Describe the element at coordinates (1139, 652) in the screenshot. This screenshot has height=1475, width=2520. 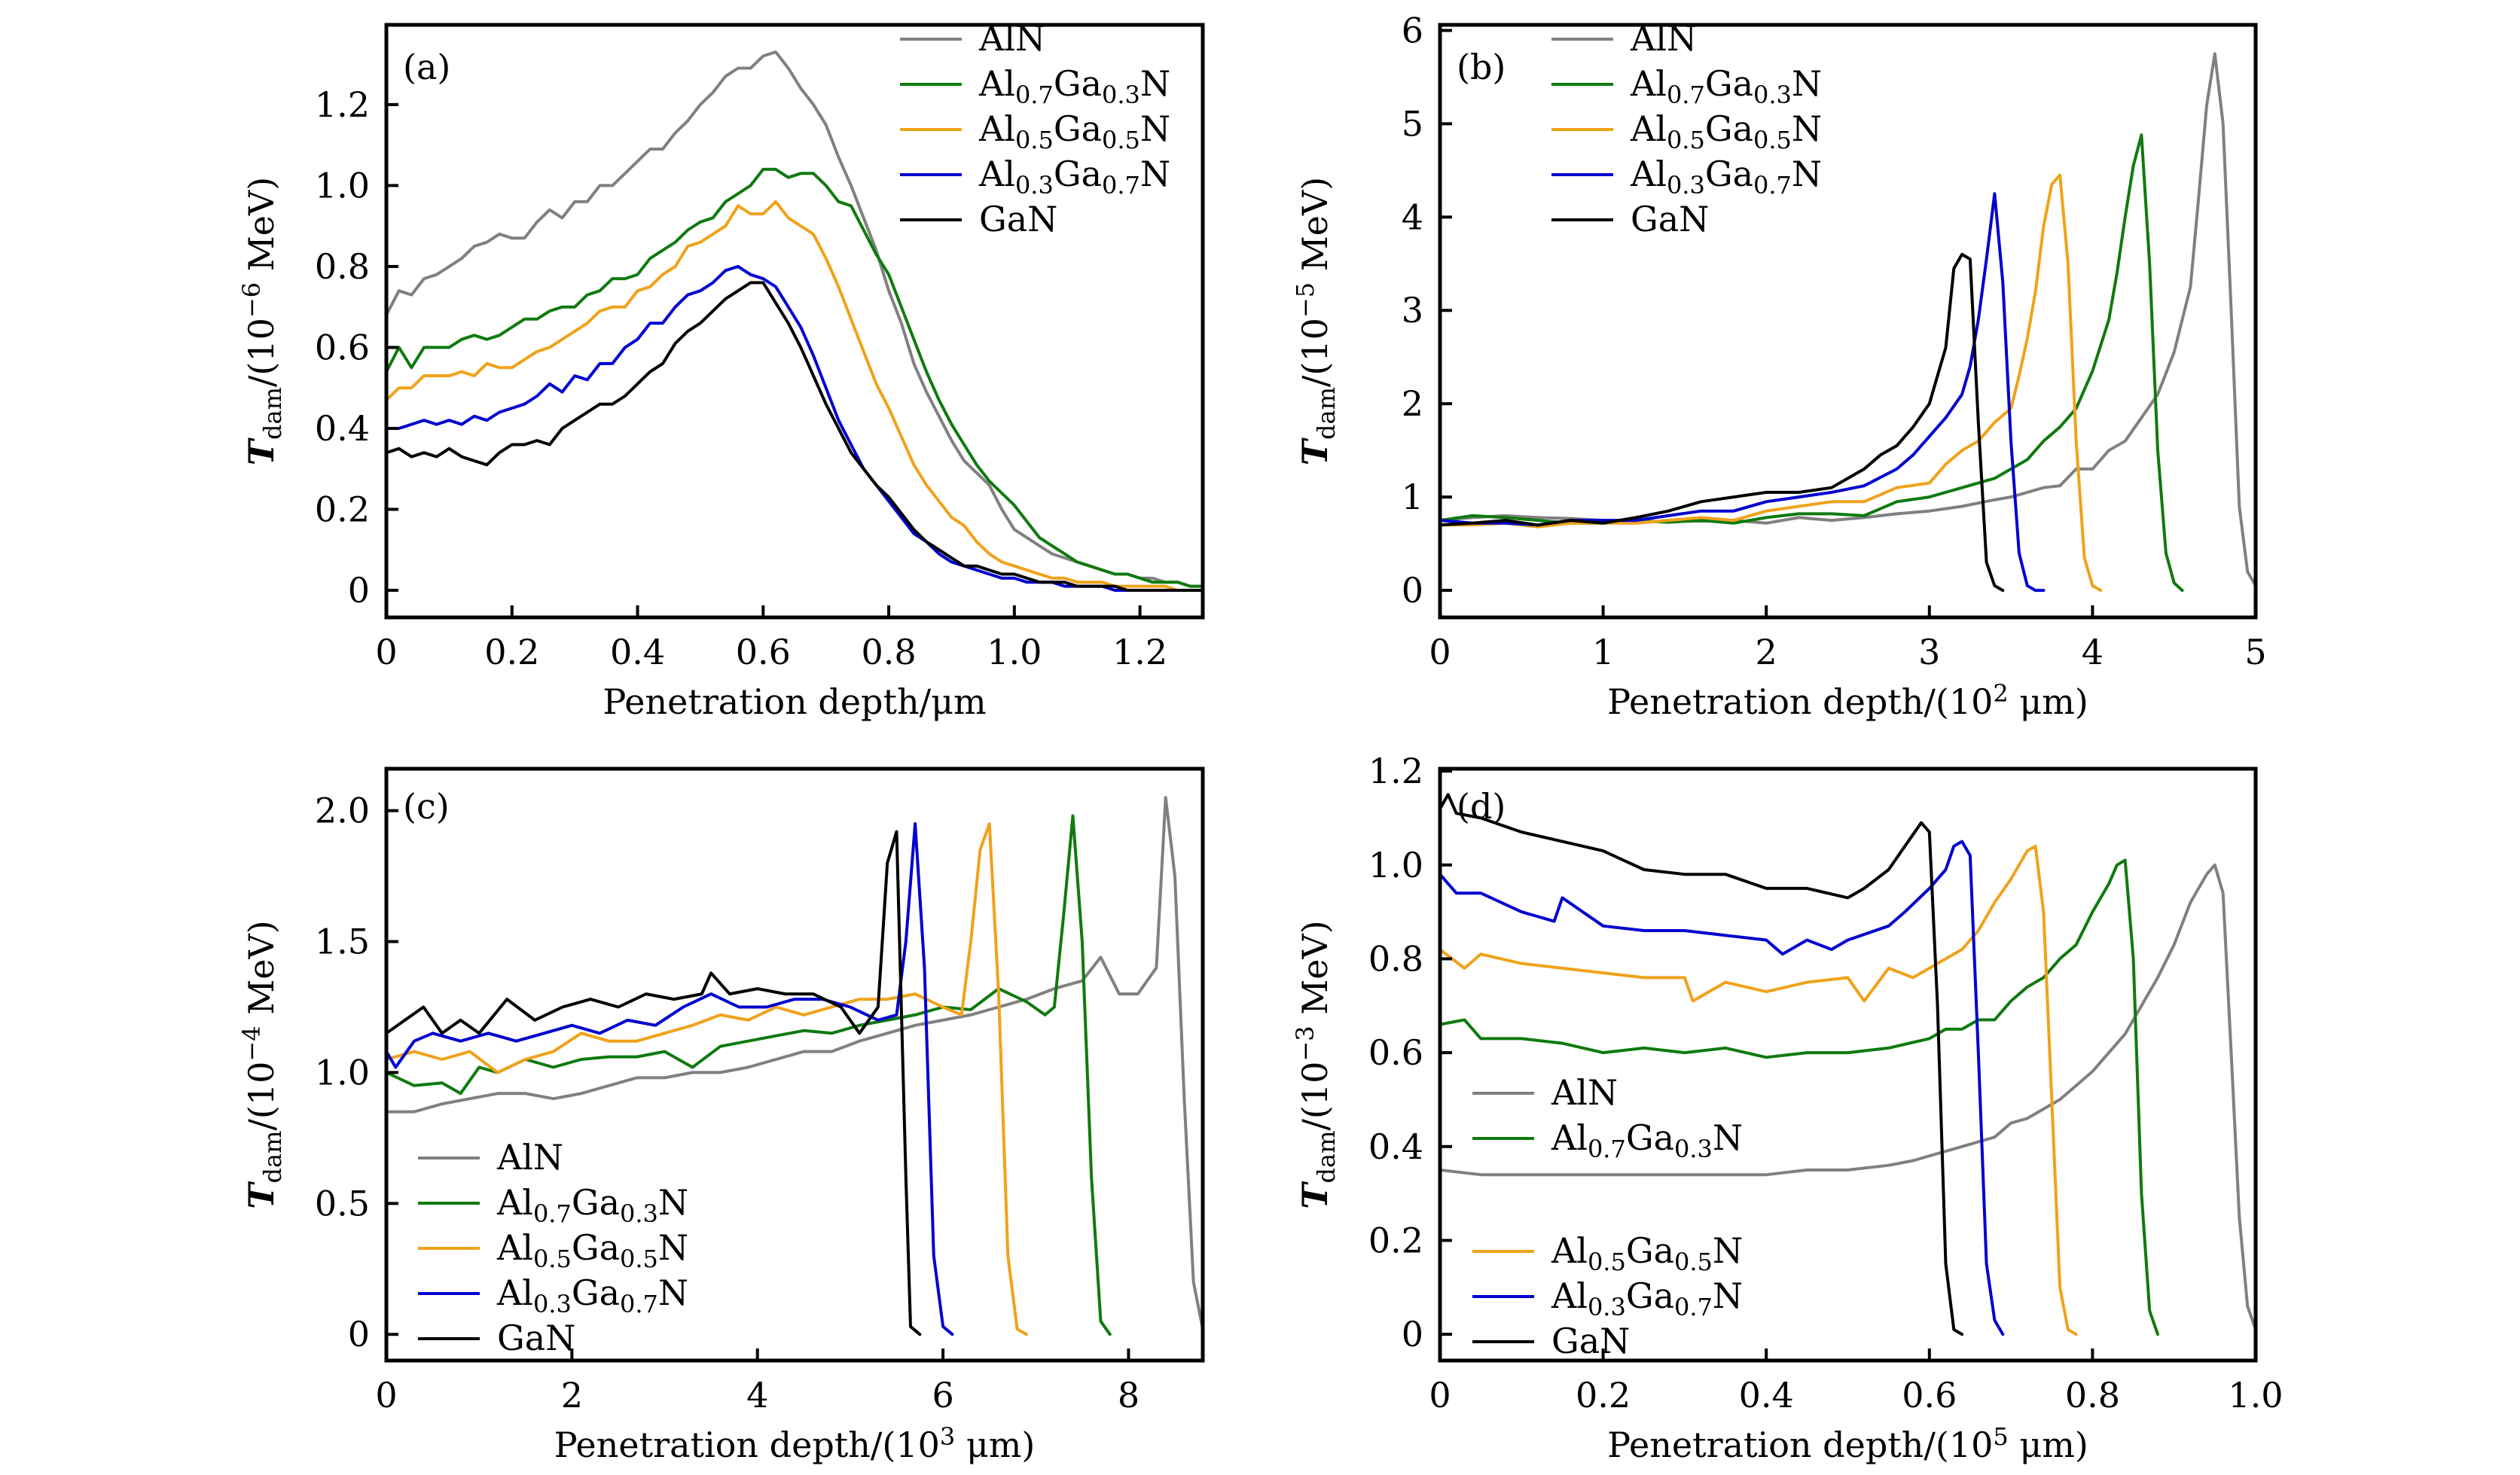
I see `x-tick-label: 1.2` at that location.